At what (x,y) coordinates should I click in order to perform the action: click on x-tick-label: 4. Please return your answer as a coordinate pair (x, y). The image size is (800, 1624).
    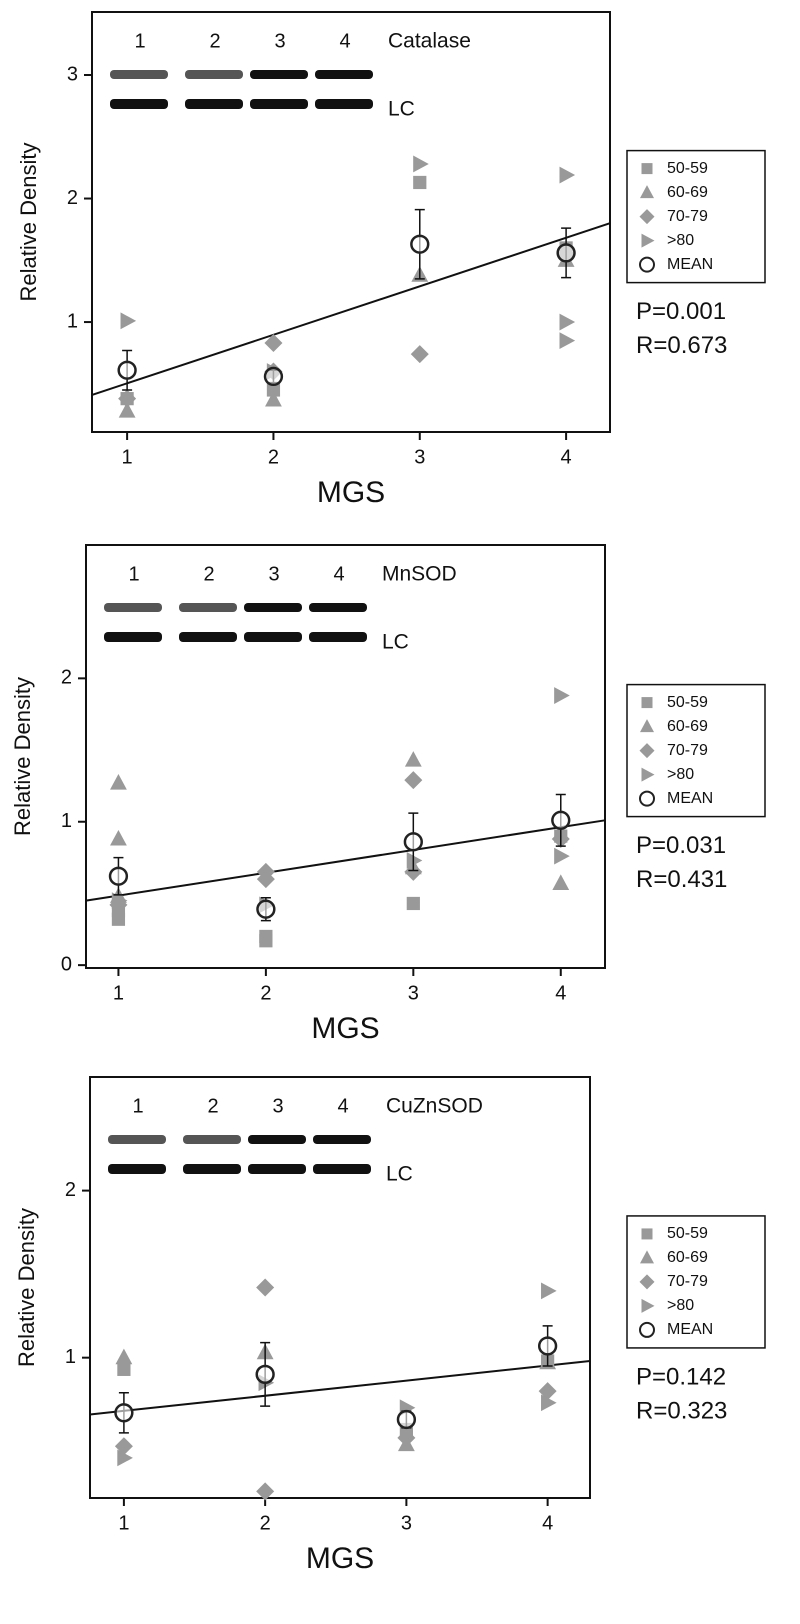
    Looking at the image, I should click on (547, 1523).